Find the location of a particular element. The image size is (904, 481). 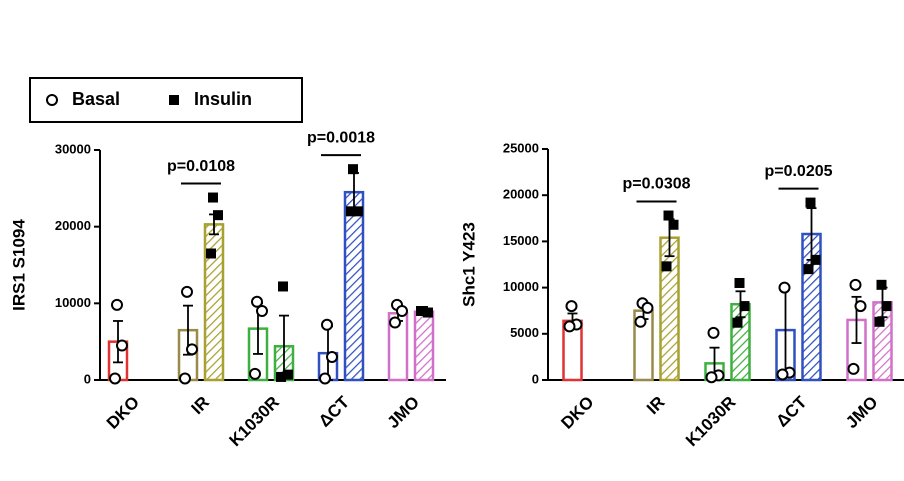

y-tick-label: 15000 is located at coordinates (521, 240).